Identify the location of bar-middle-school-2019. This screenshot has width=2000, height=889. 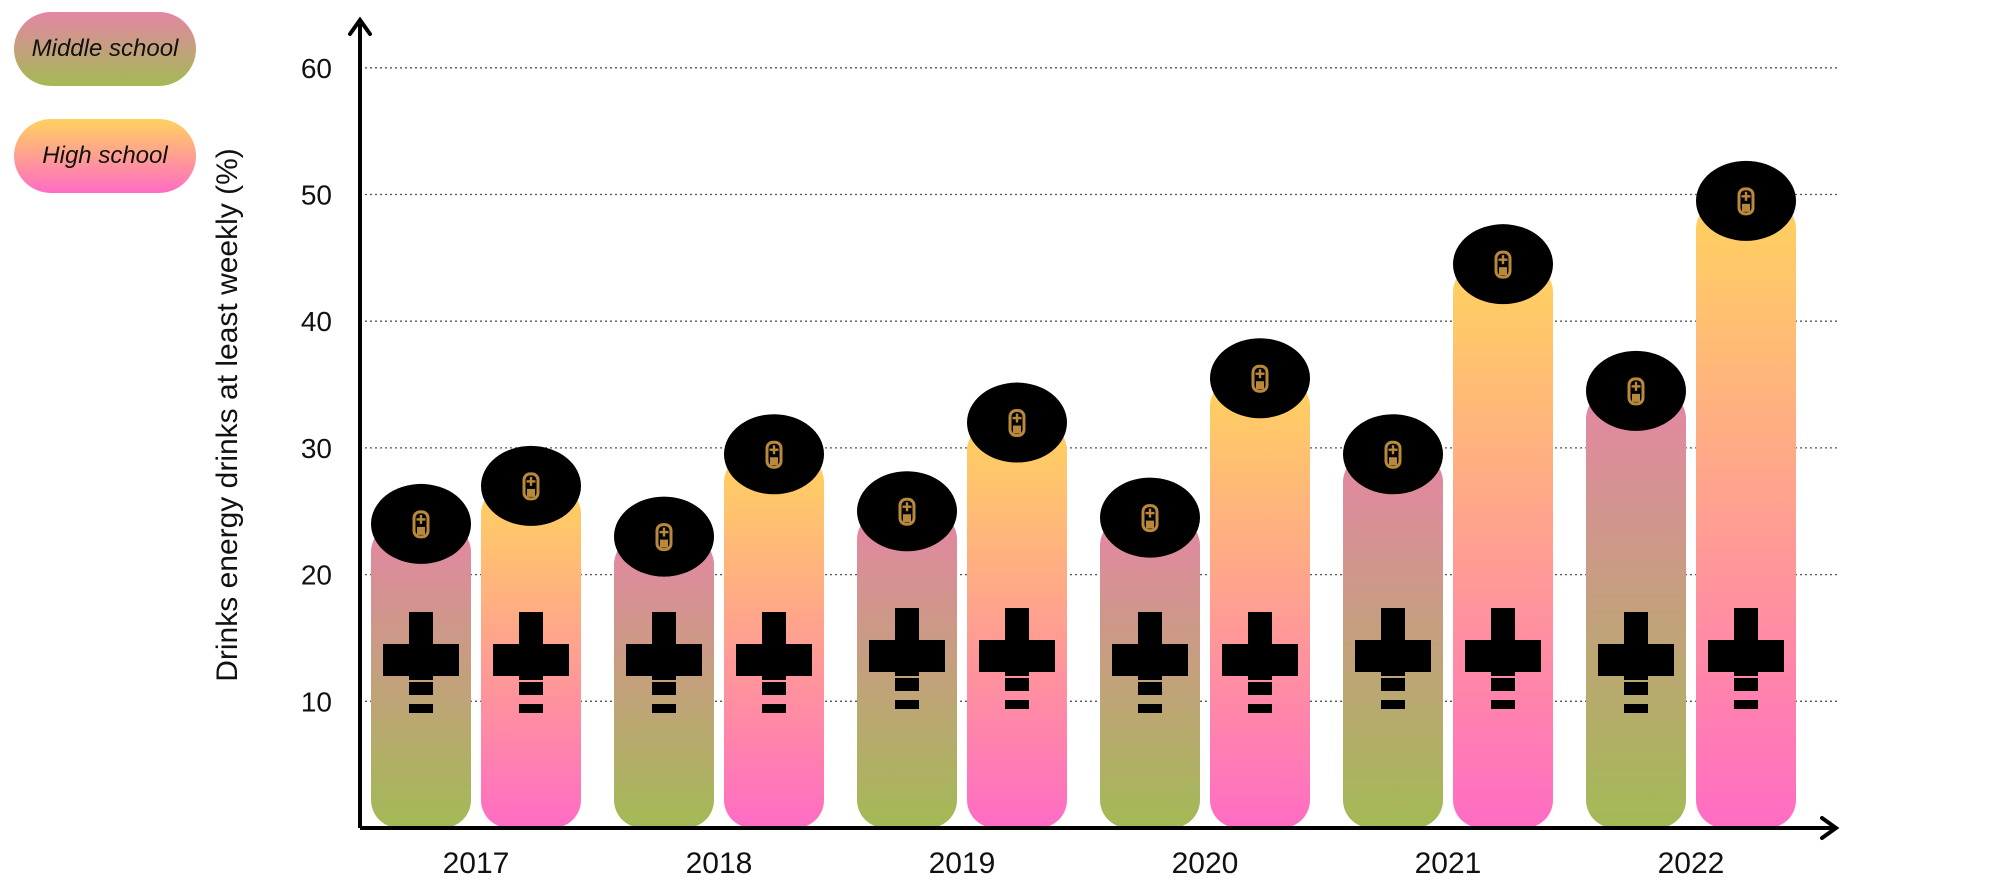
(907, 649).